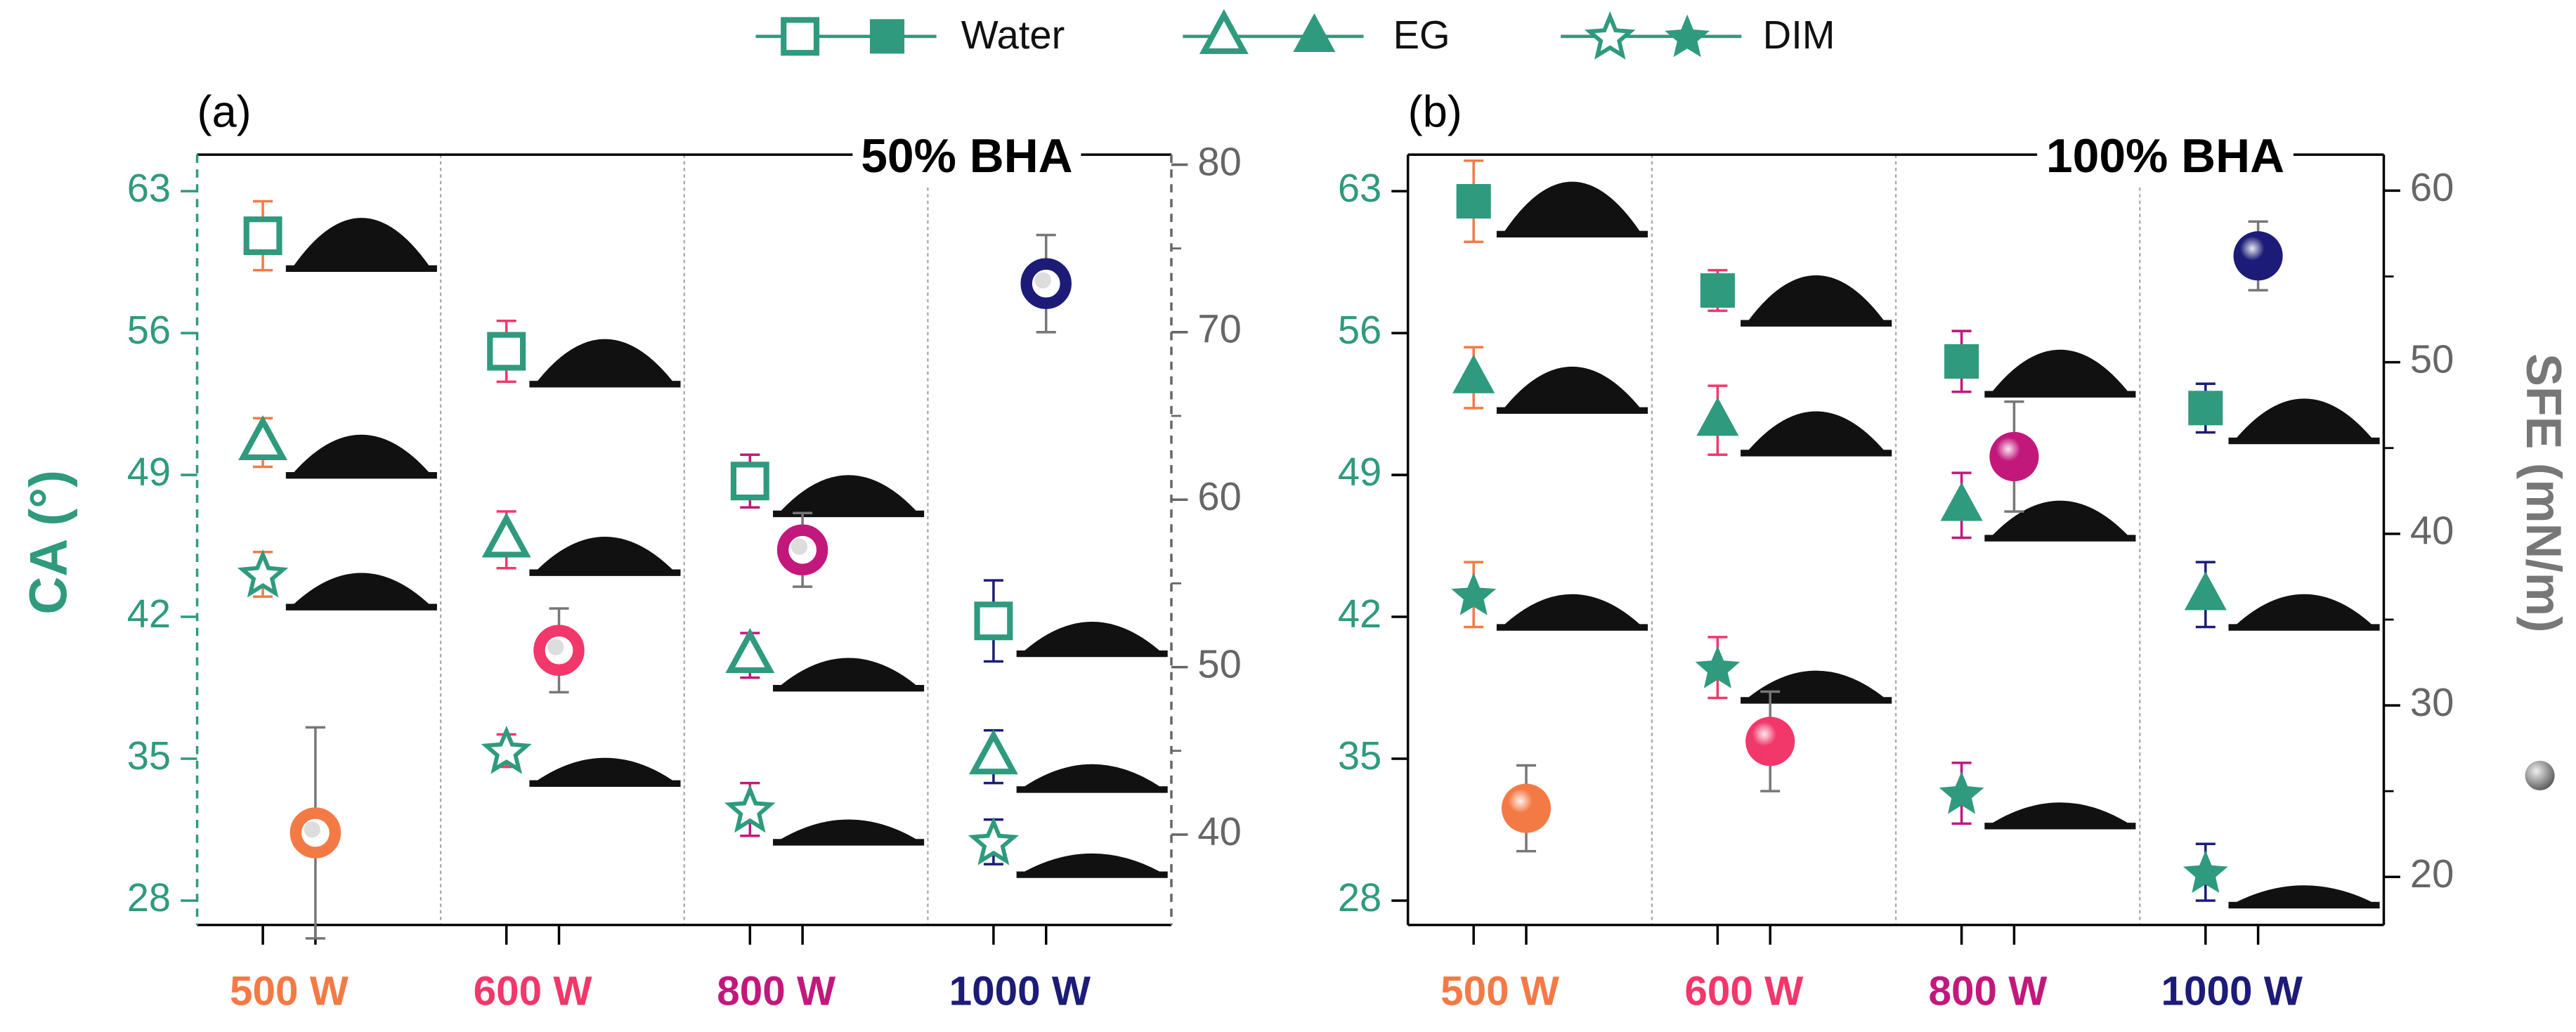 Image resolution: width=2576 pixels, height=1032 pixels. I want to click on legend-label: Water, so click(1013, 35).